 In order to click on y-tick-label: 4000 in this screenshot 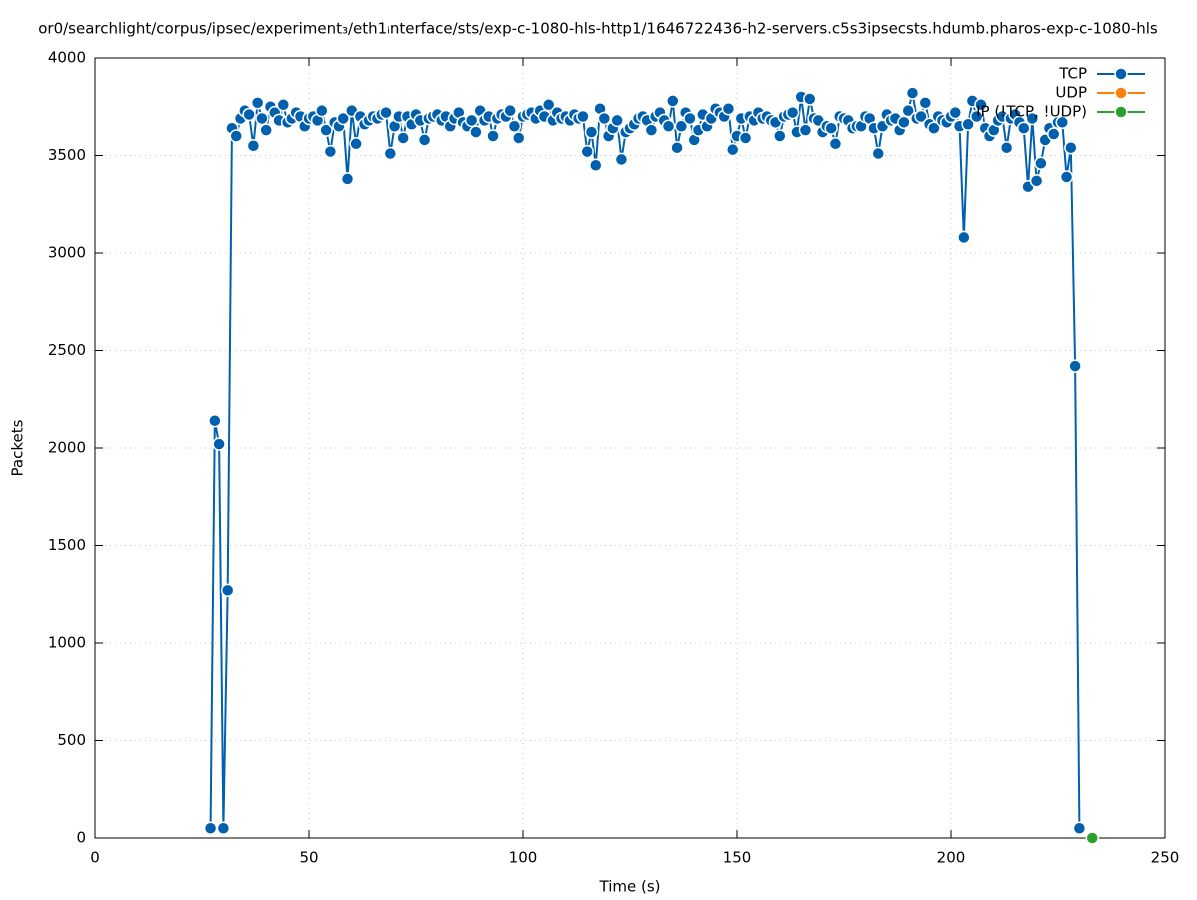, I will do `click(67, 58)`.